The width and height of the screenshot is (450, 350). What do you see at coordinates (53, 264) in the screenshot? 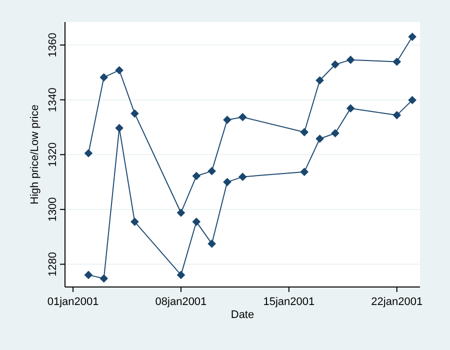
I see `y-tick-label: 1280` at bounding box center [53, 264].